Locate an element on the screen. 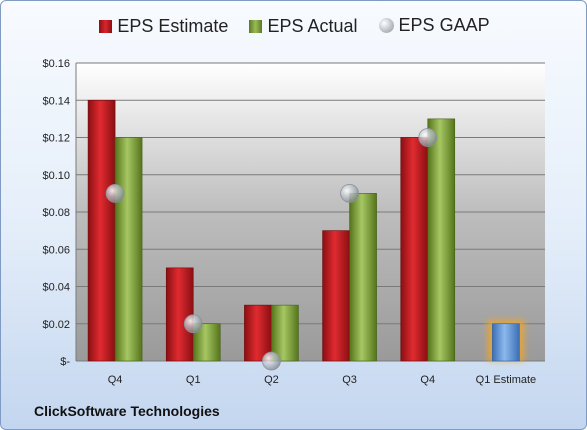  y-tick-label: $- is located at coordinates (65, 362).